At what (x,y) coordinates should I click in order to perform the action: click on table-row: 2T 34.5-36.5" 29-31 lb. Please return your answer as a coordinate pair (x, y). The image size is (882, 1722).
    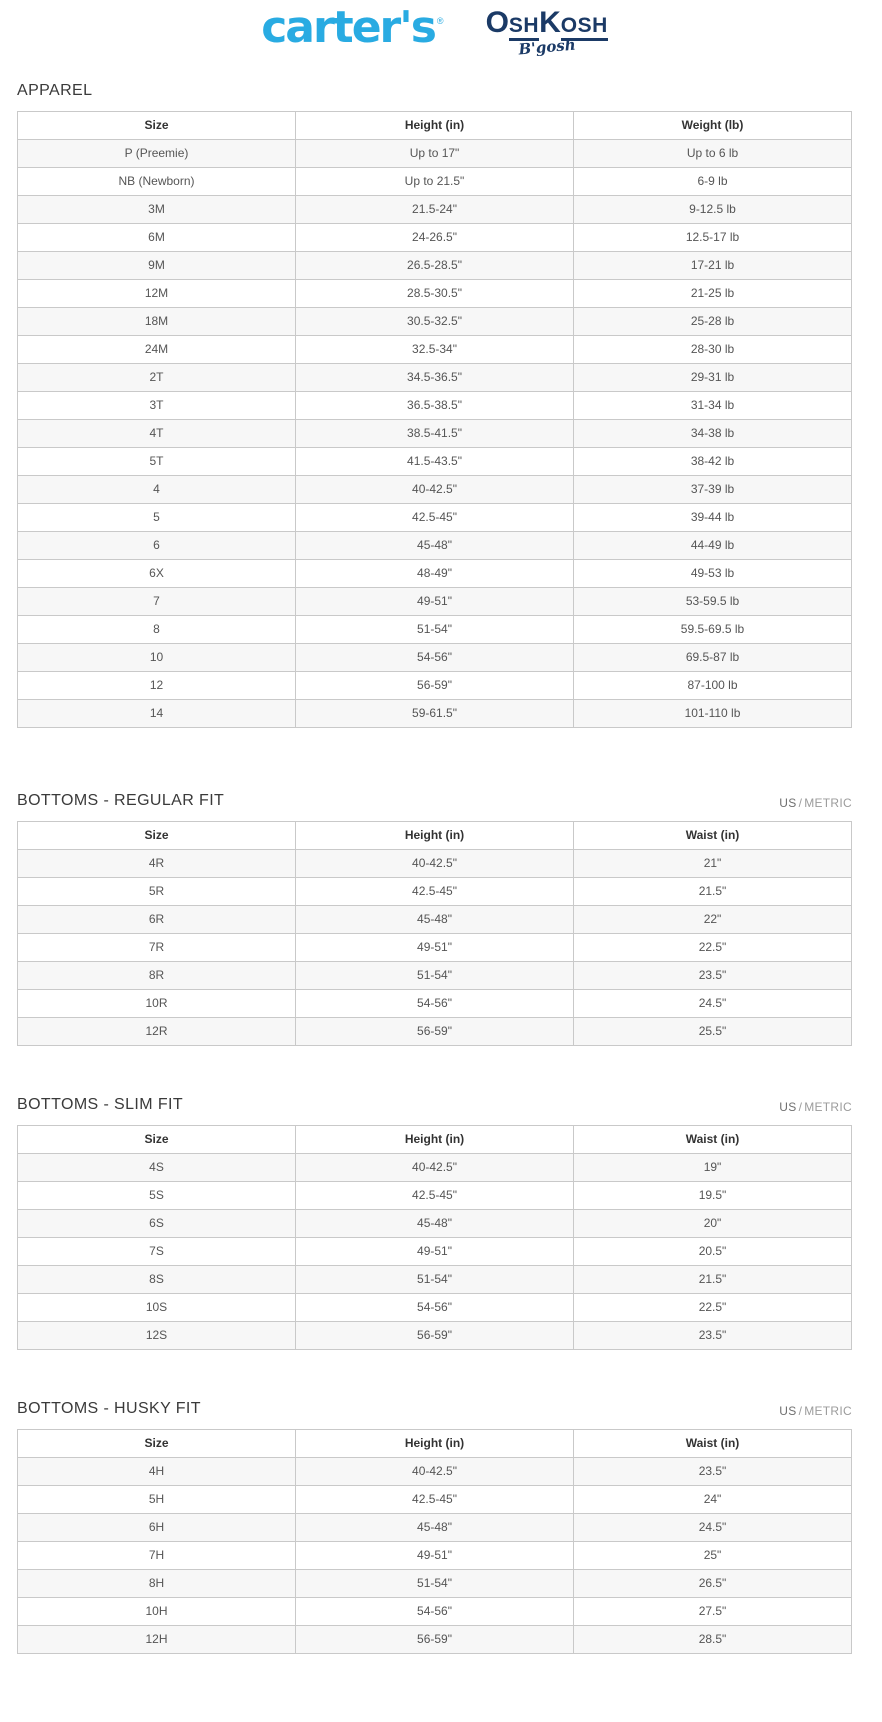
    Looking at the image, I should click on (434, 377).